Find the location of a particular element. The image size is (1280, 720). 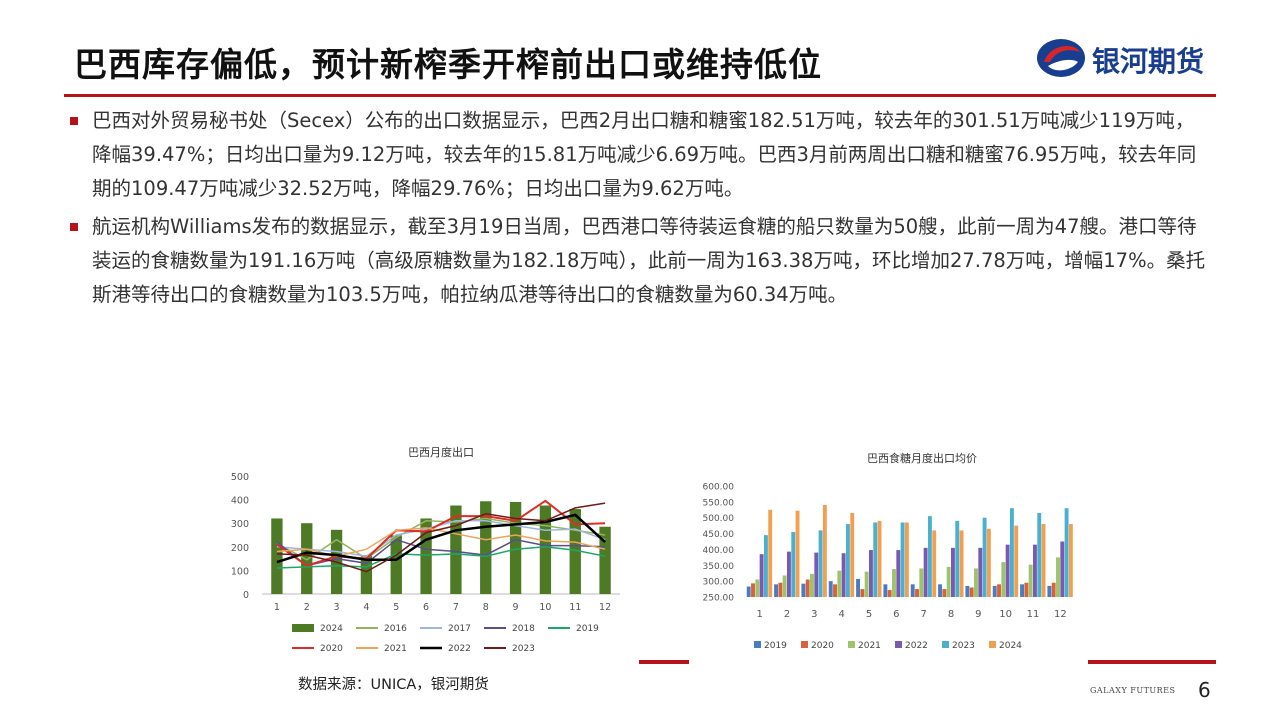

line-2023 is located at coordinates (441, 537).